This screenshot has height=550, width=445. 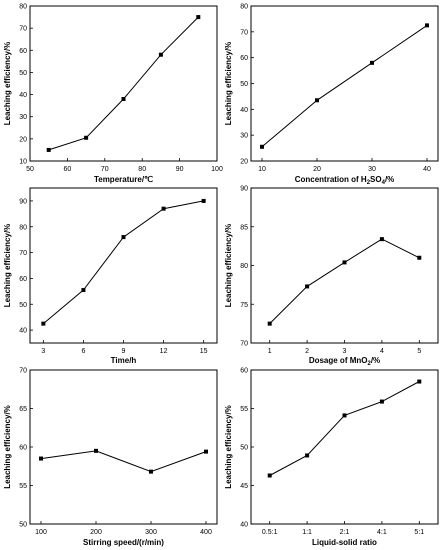 I want to click on y-tick-label: 90, so click(x=244, y=189).